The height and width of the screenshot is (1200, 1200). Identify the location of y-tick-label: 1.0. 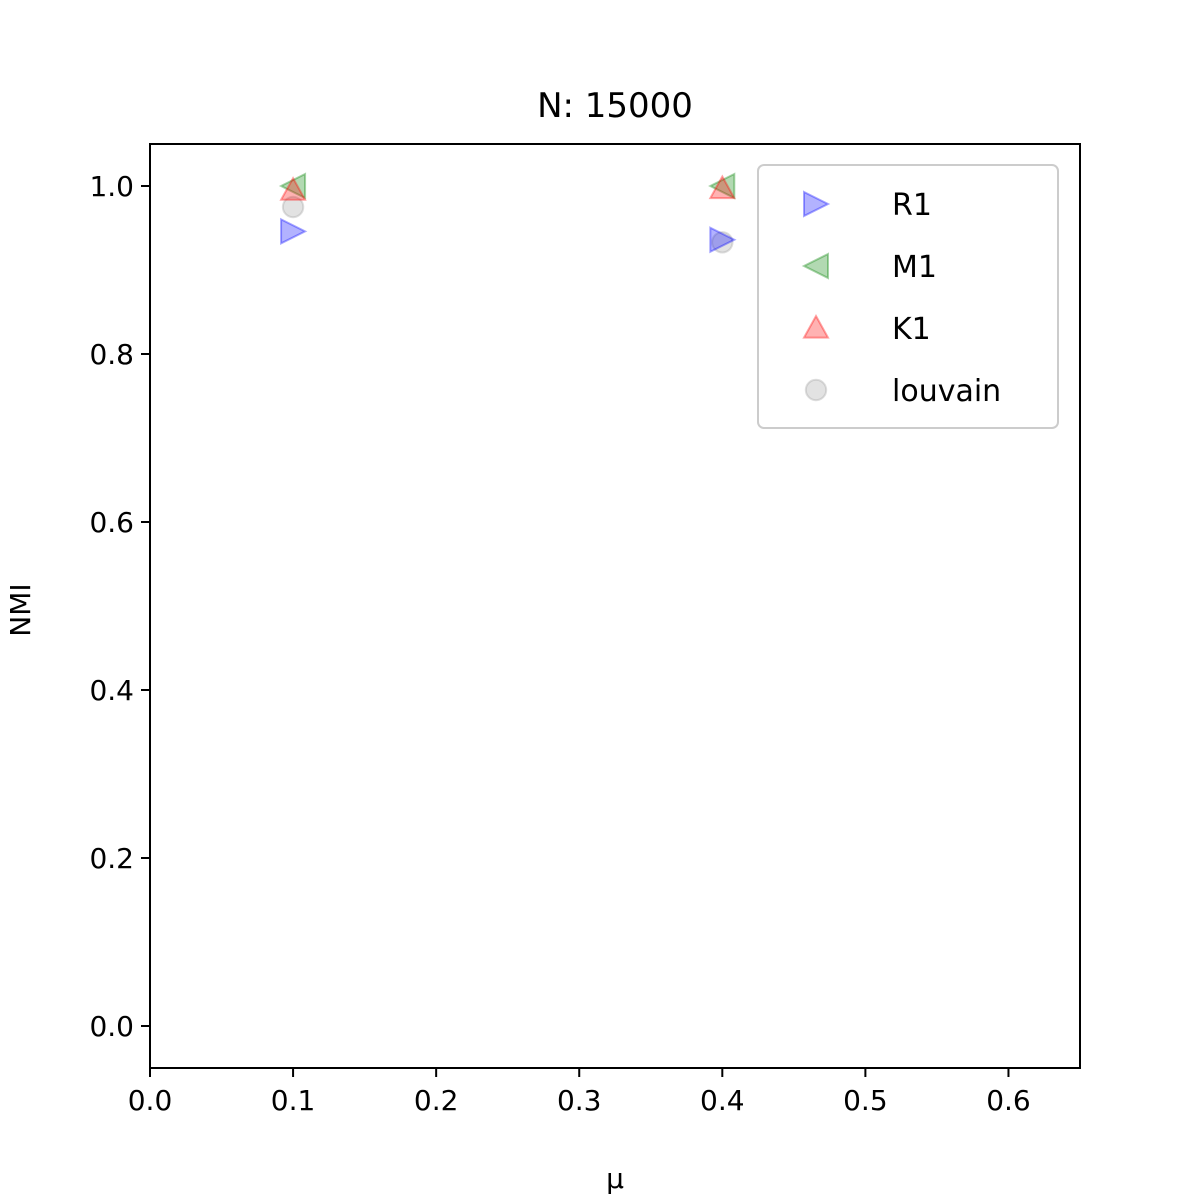
(111, 186).